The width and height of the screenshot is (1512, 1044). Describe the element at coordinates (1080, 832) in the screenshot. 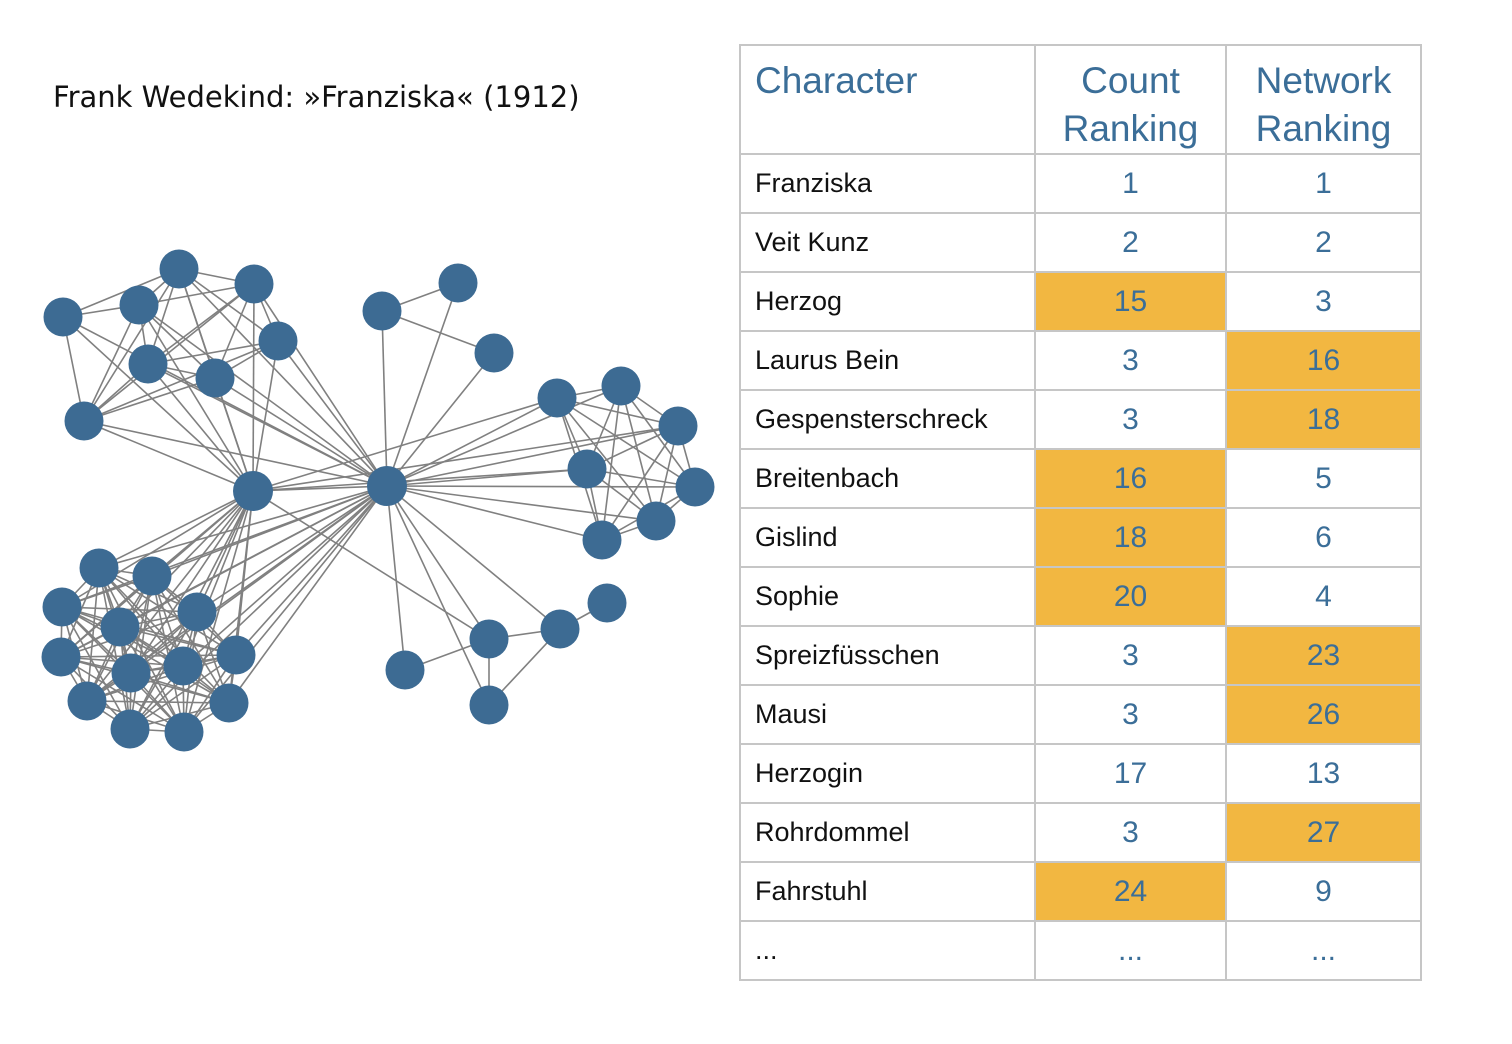

I see `table-row: Rohrdommel 3 27` at that location.